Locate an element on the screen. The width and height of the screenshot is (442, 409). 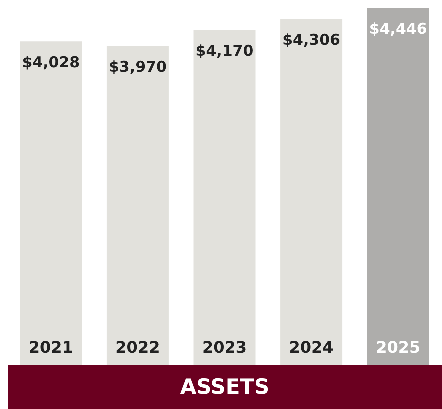
data-label: $4,306 is located at coordinates (311, 40).